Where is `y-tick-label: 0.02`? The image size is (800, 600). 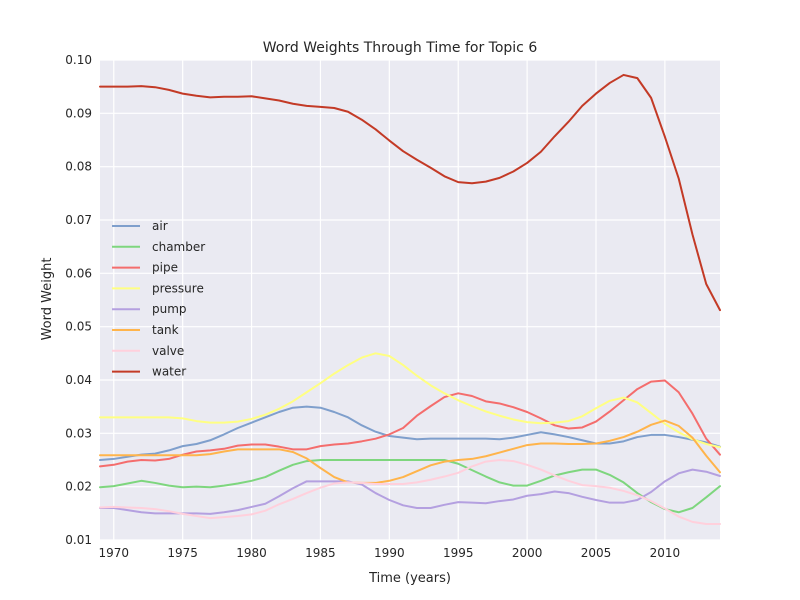 y-tick-label: 0.02 is located at coordinates (78, 487).